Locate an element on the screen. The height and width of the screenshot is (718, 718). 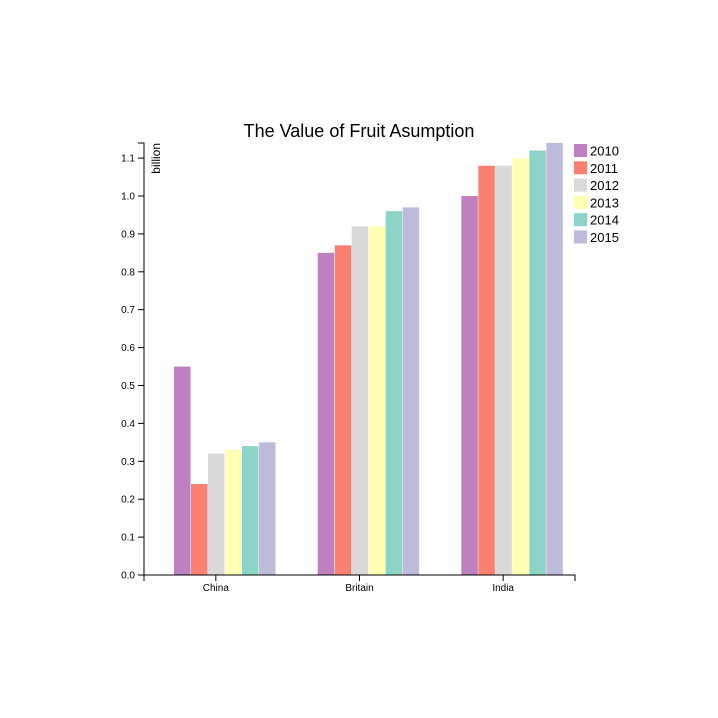
legend-swatch-2015 is located at coordinates (580, 237).